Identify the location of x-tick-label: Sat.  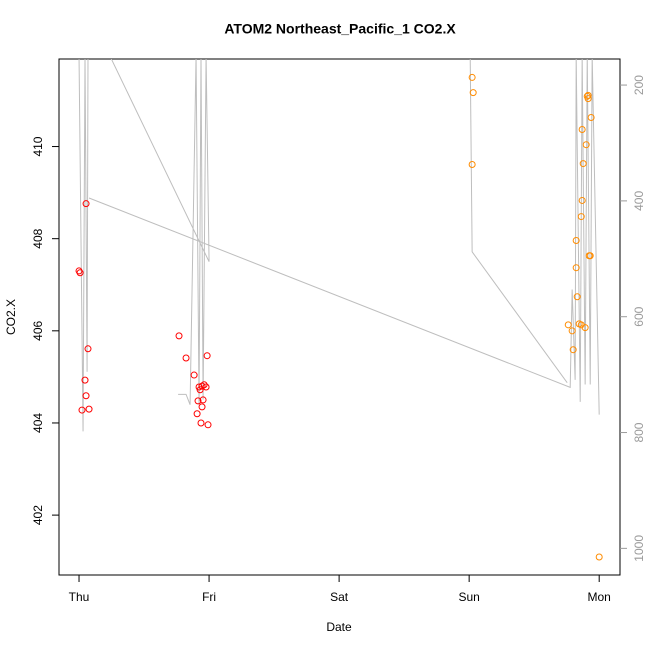
(339, 597).